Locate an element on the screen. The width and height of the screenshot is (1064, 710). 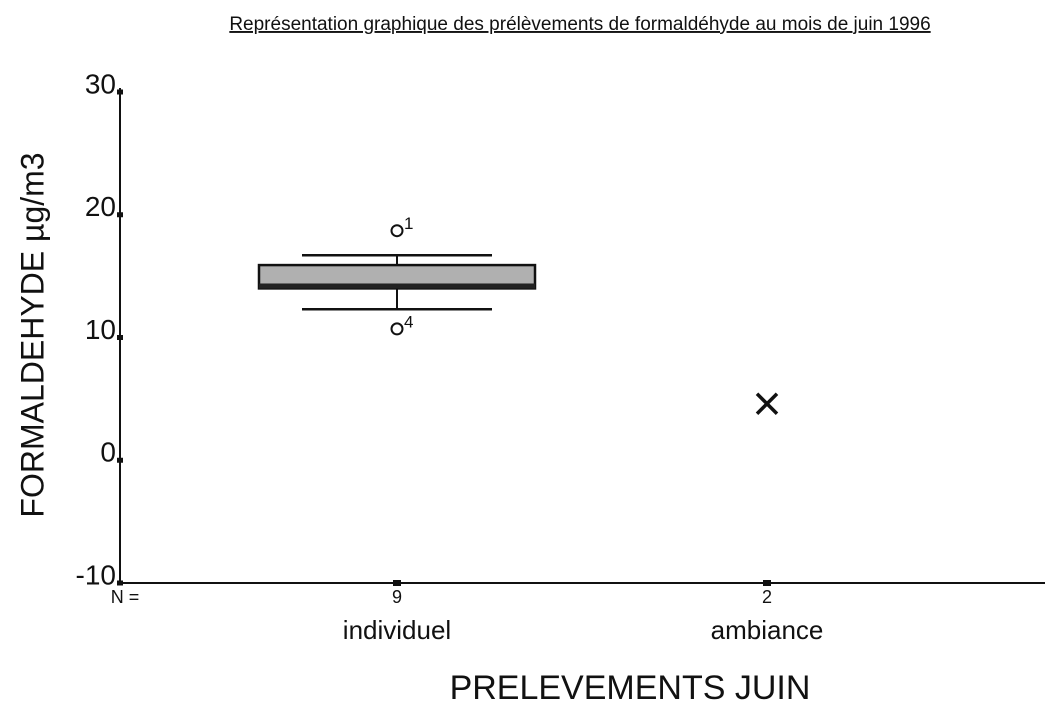
x-axis-label: PRELEVEMENTS JUIN is located at coordinates (630, 688).